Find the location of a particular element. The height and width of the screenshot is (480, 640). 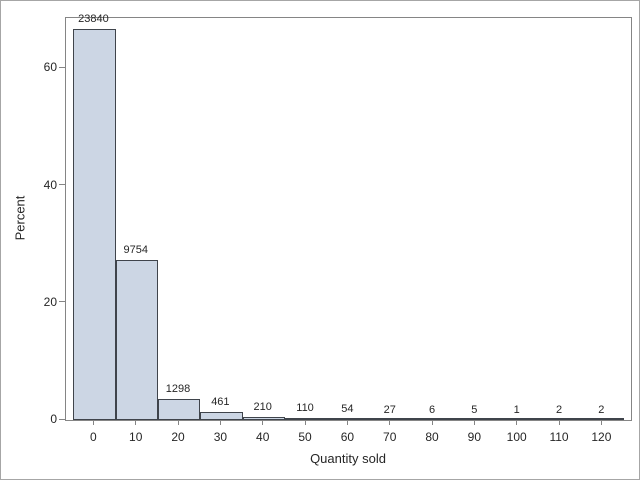

y-tick-label: 40 is located at coordinates (50, 184).